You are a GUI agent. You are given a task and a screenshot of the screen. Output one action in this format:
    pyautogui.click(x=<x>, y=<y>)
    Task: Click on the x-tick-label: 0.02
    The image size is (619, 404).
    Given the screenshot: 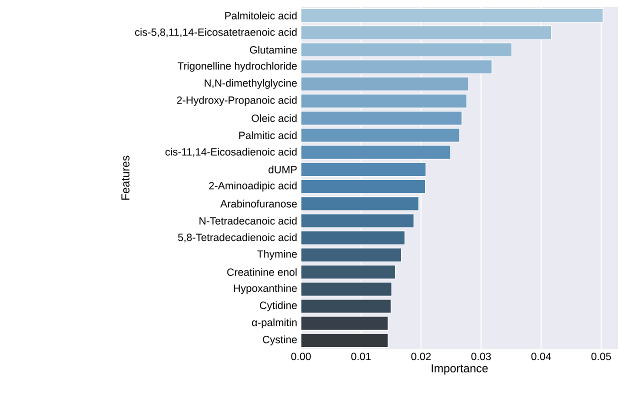 What is the action you would take?
    pyautogui.click(x=421, y=356)
    